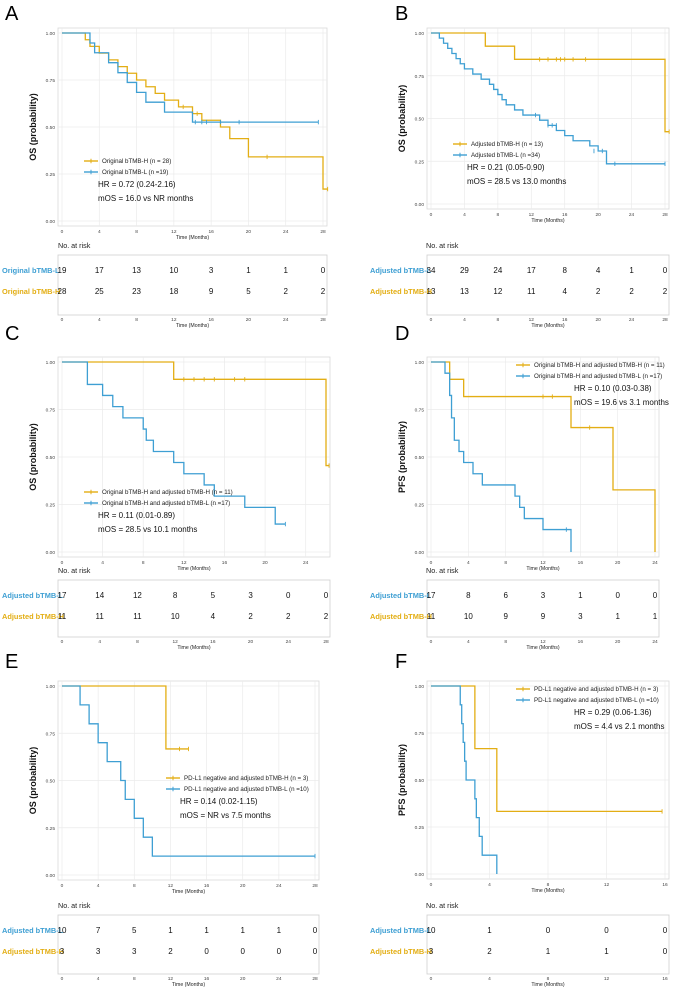 Image resolution: width=684 pixels, height=989 pixels. I want to click on risk-count: 29, so click(464, 270).